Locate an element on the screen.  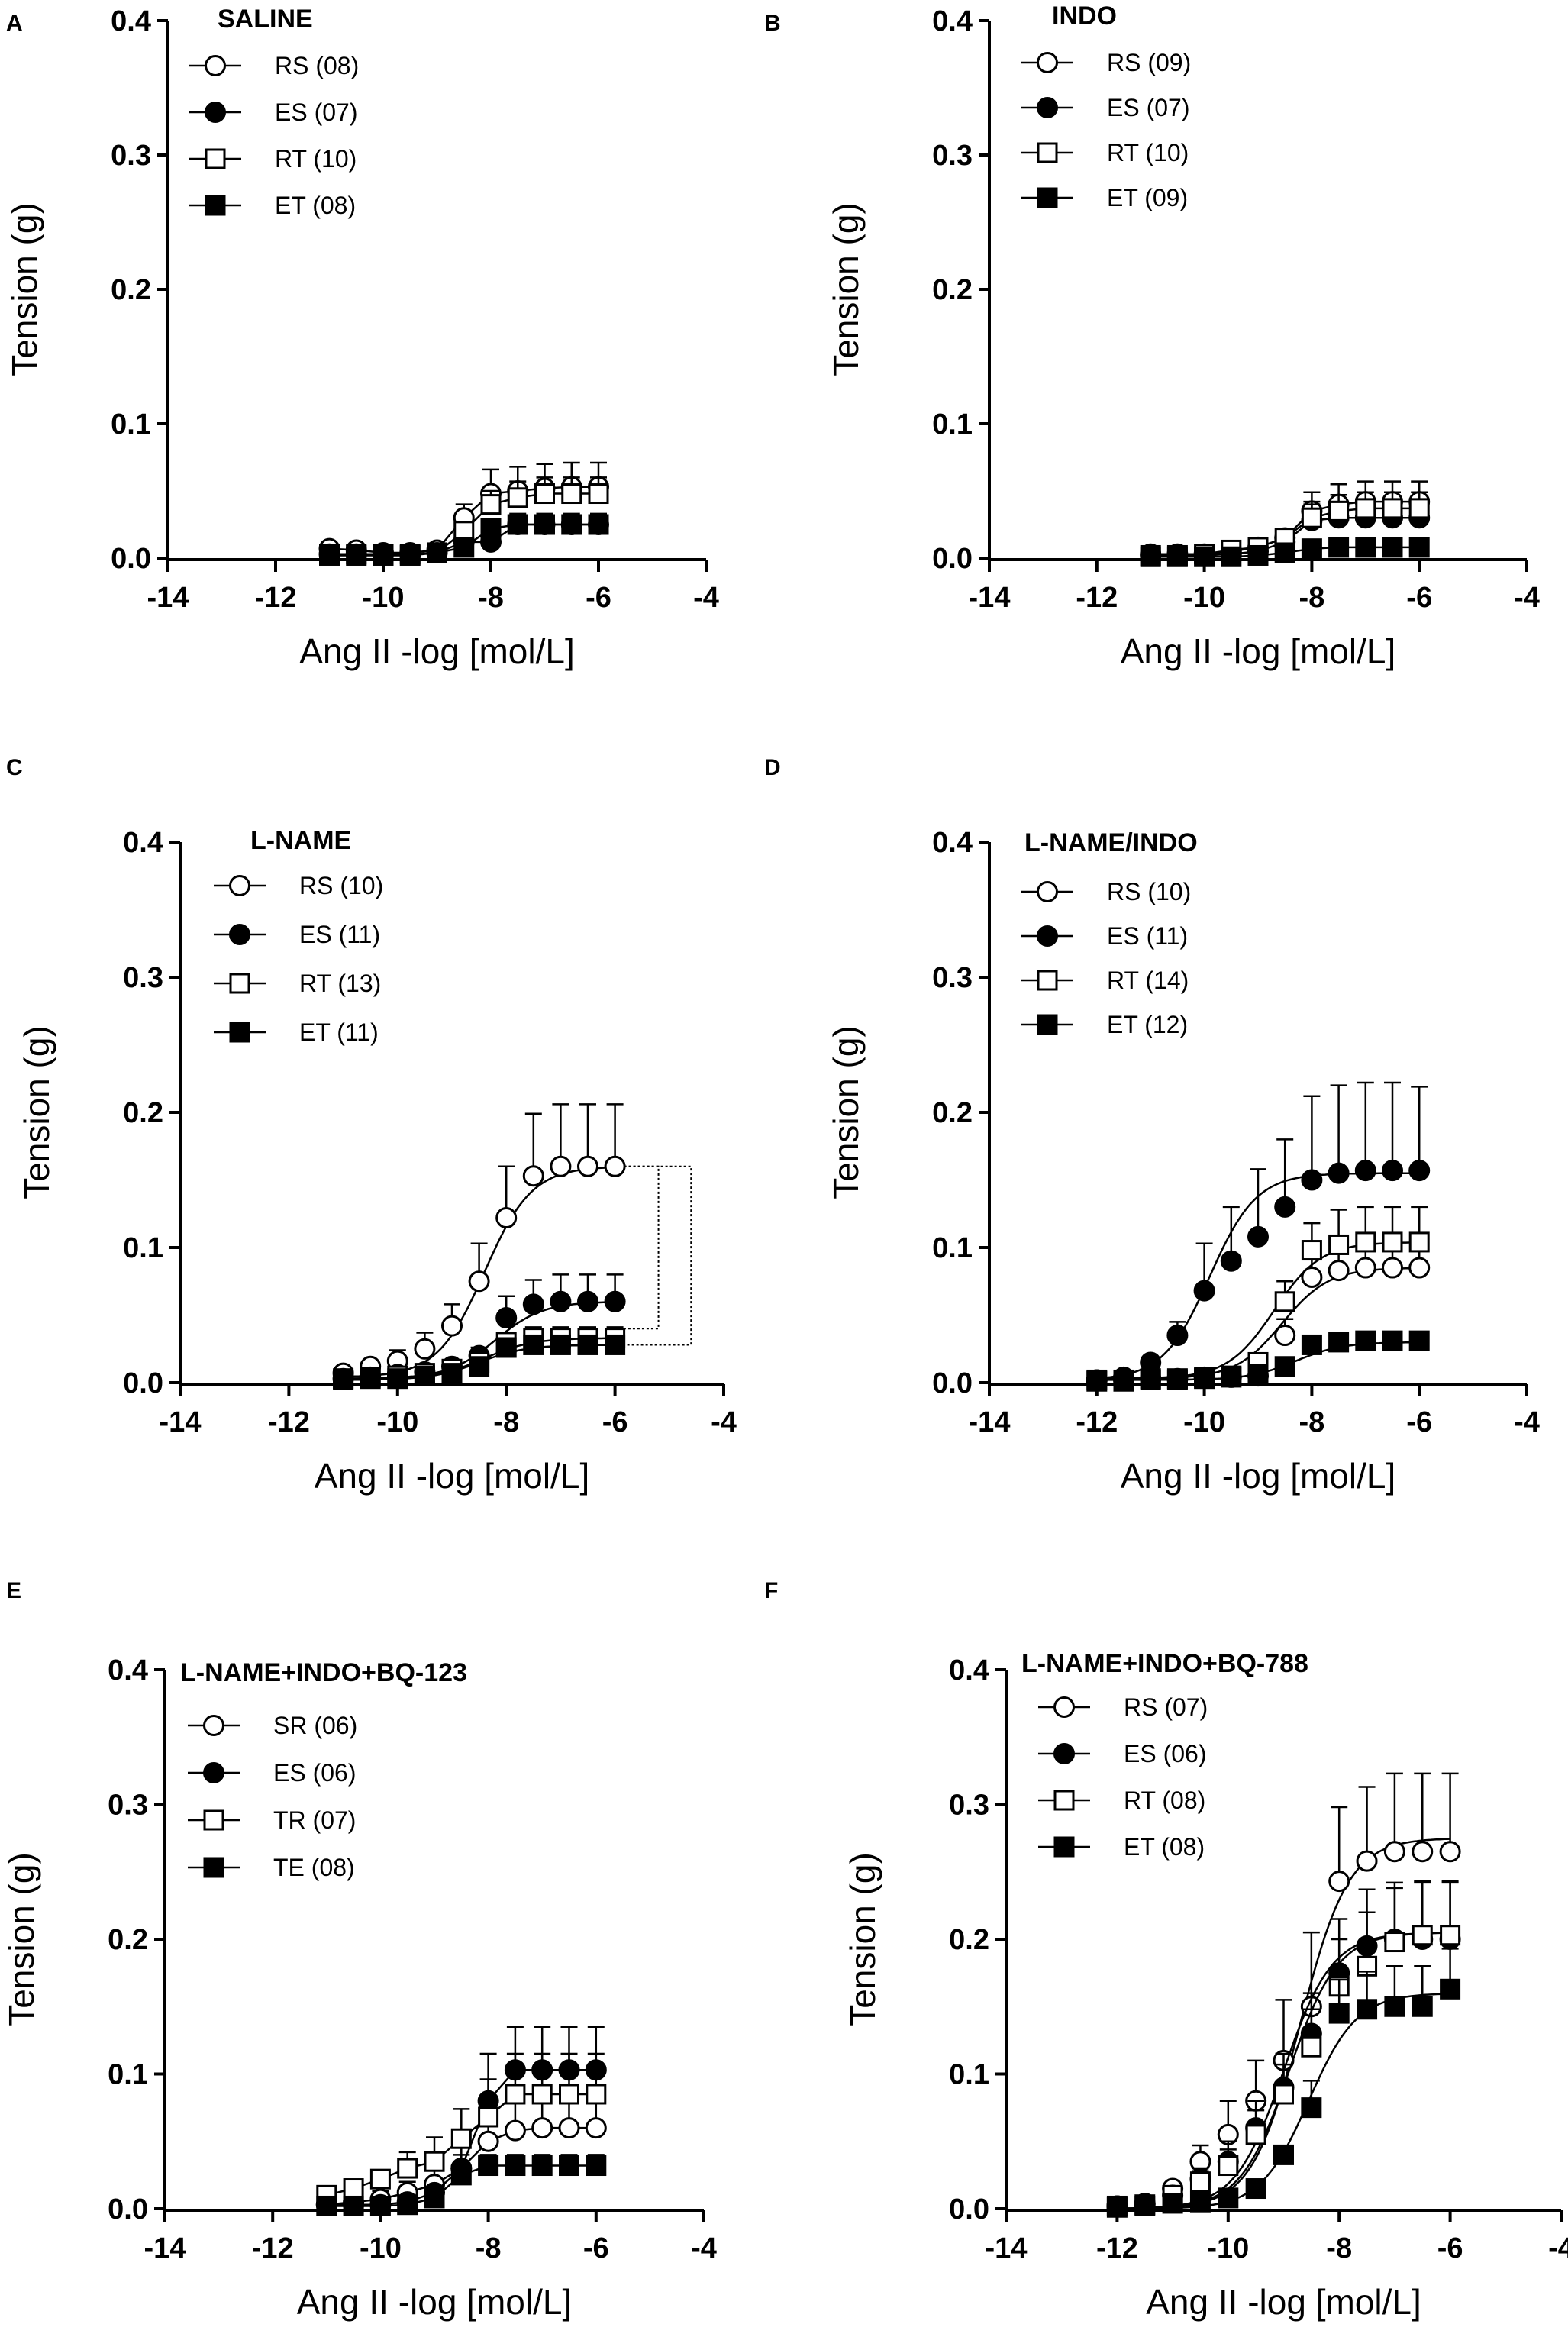
x-tick-label: -4 is located at coordinates (724, 1422).